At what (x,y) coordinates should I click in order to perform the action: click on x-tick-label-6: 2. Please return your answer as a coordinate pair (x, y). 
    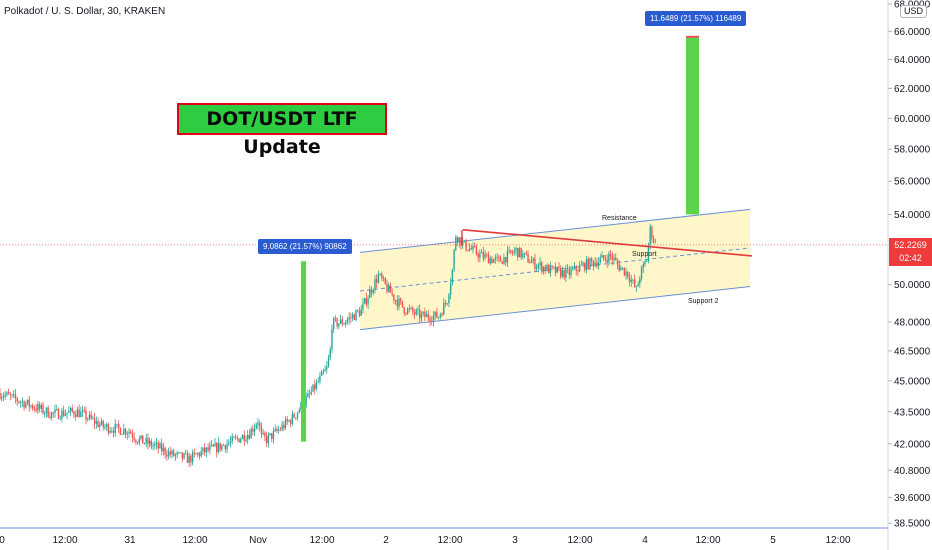
    Looking at the image, I should click on (386, 540).